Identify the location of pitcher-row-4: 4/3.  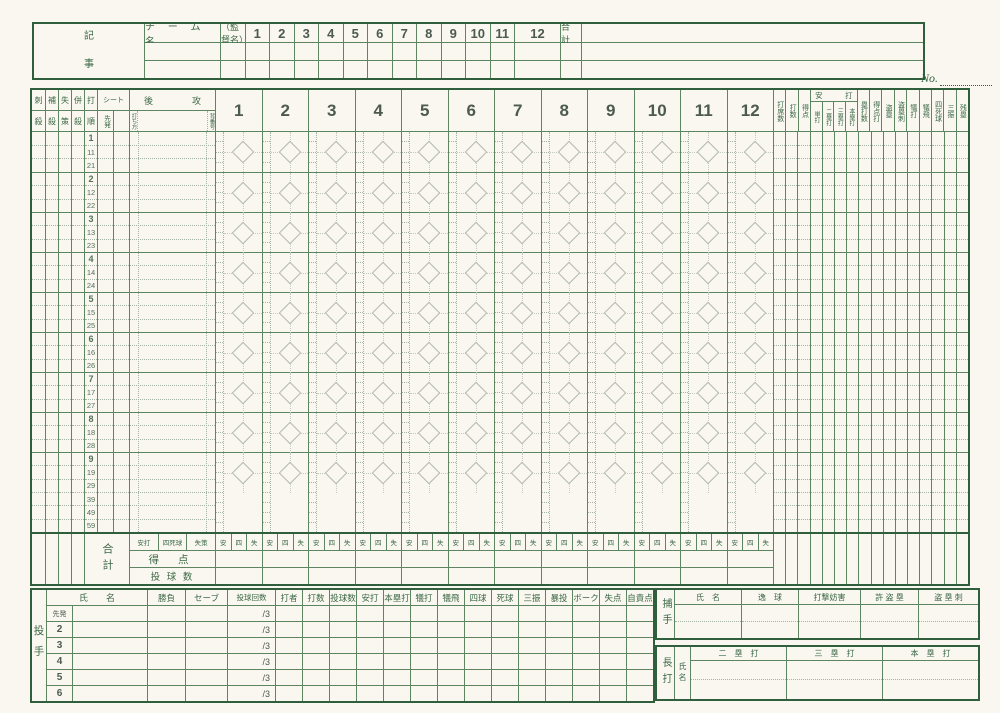
(350, 661).